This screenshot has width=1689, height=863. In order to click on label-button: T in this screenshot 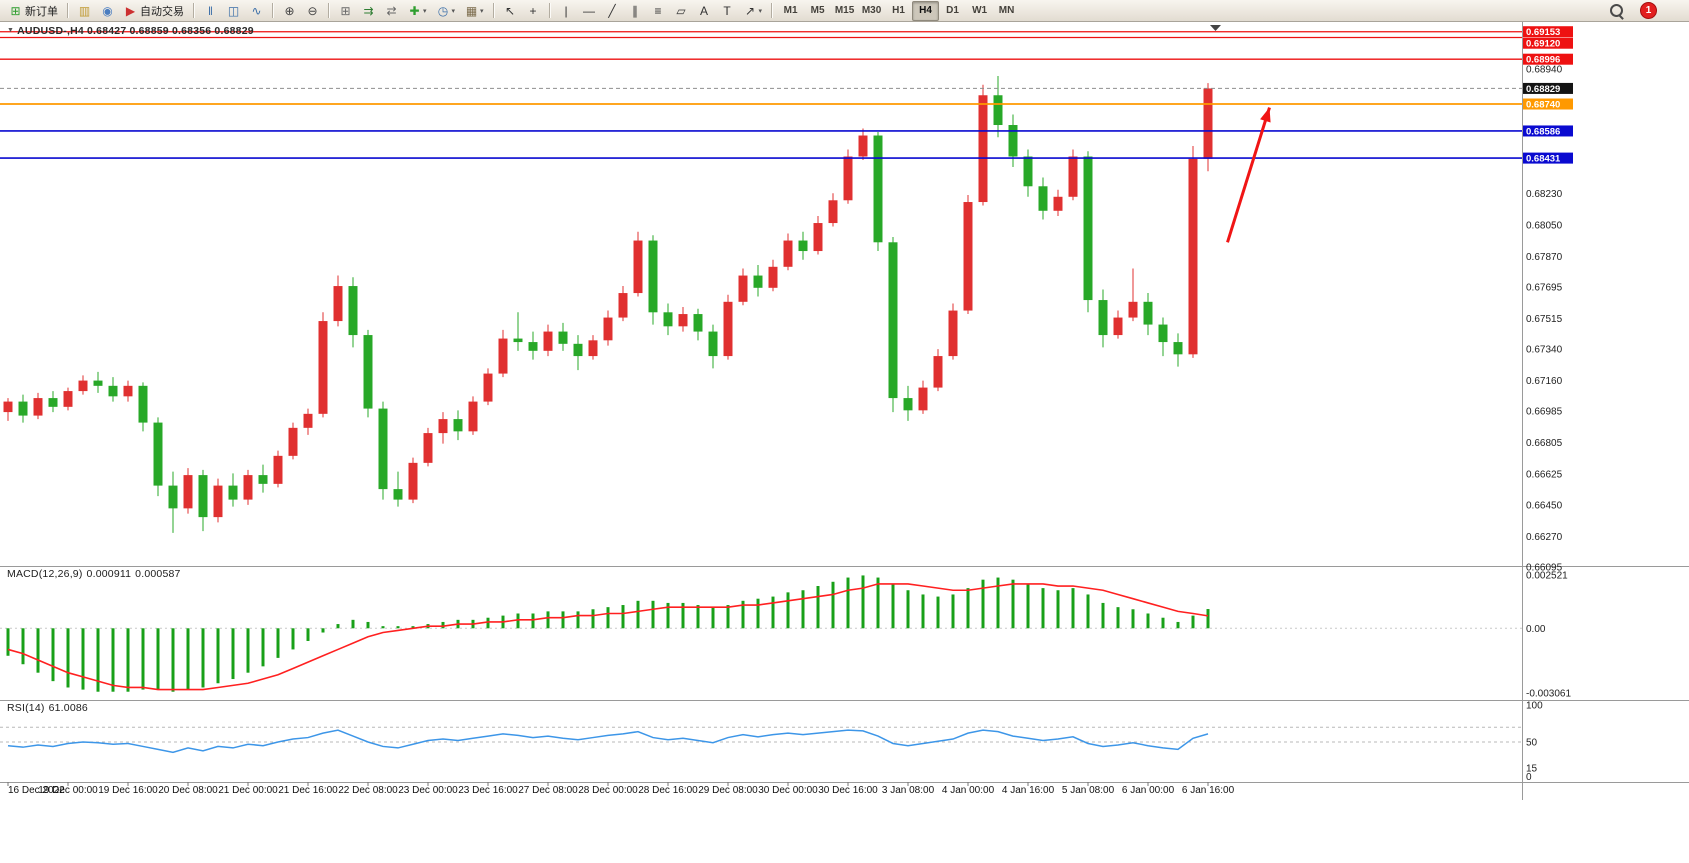, I will do `click(727, 11)`.